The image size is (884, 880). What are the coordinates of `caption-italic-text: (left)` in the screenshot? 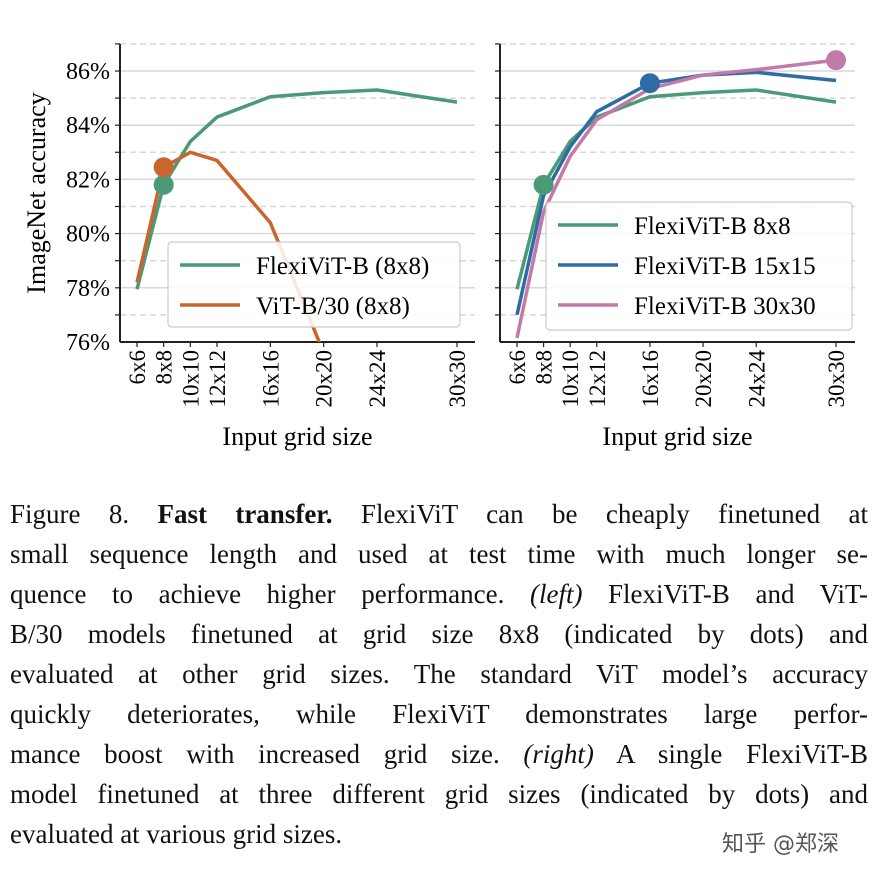 It's located at (556, 594).